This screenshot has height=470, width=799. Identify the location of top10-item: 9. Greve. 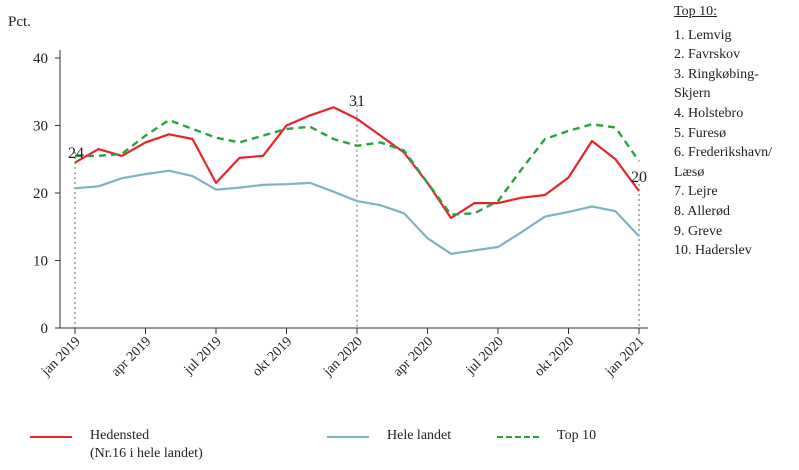
(698, 231).